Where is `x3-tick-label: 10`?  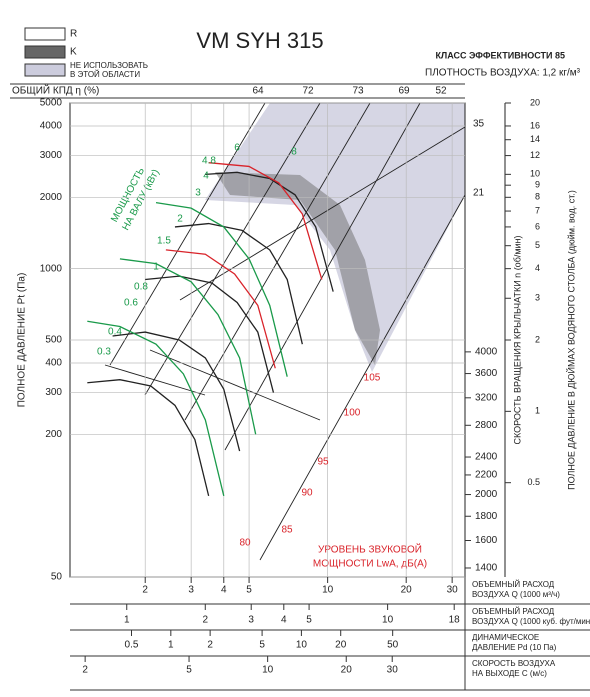 x3-tick-label: 10 is located at coordinates (302, 645).